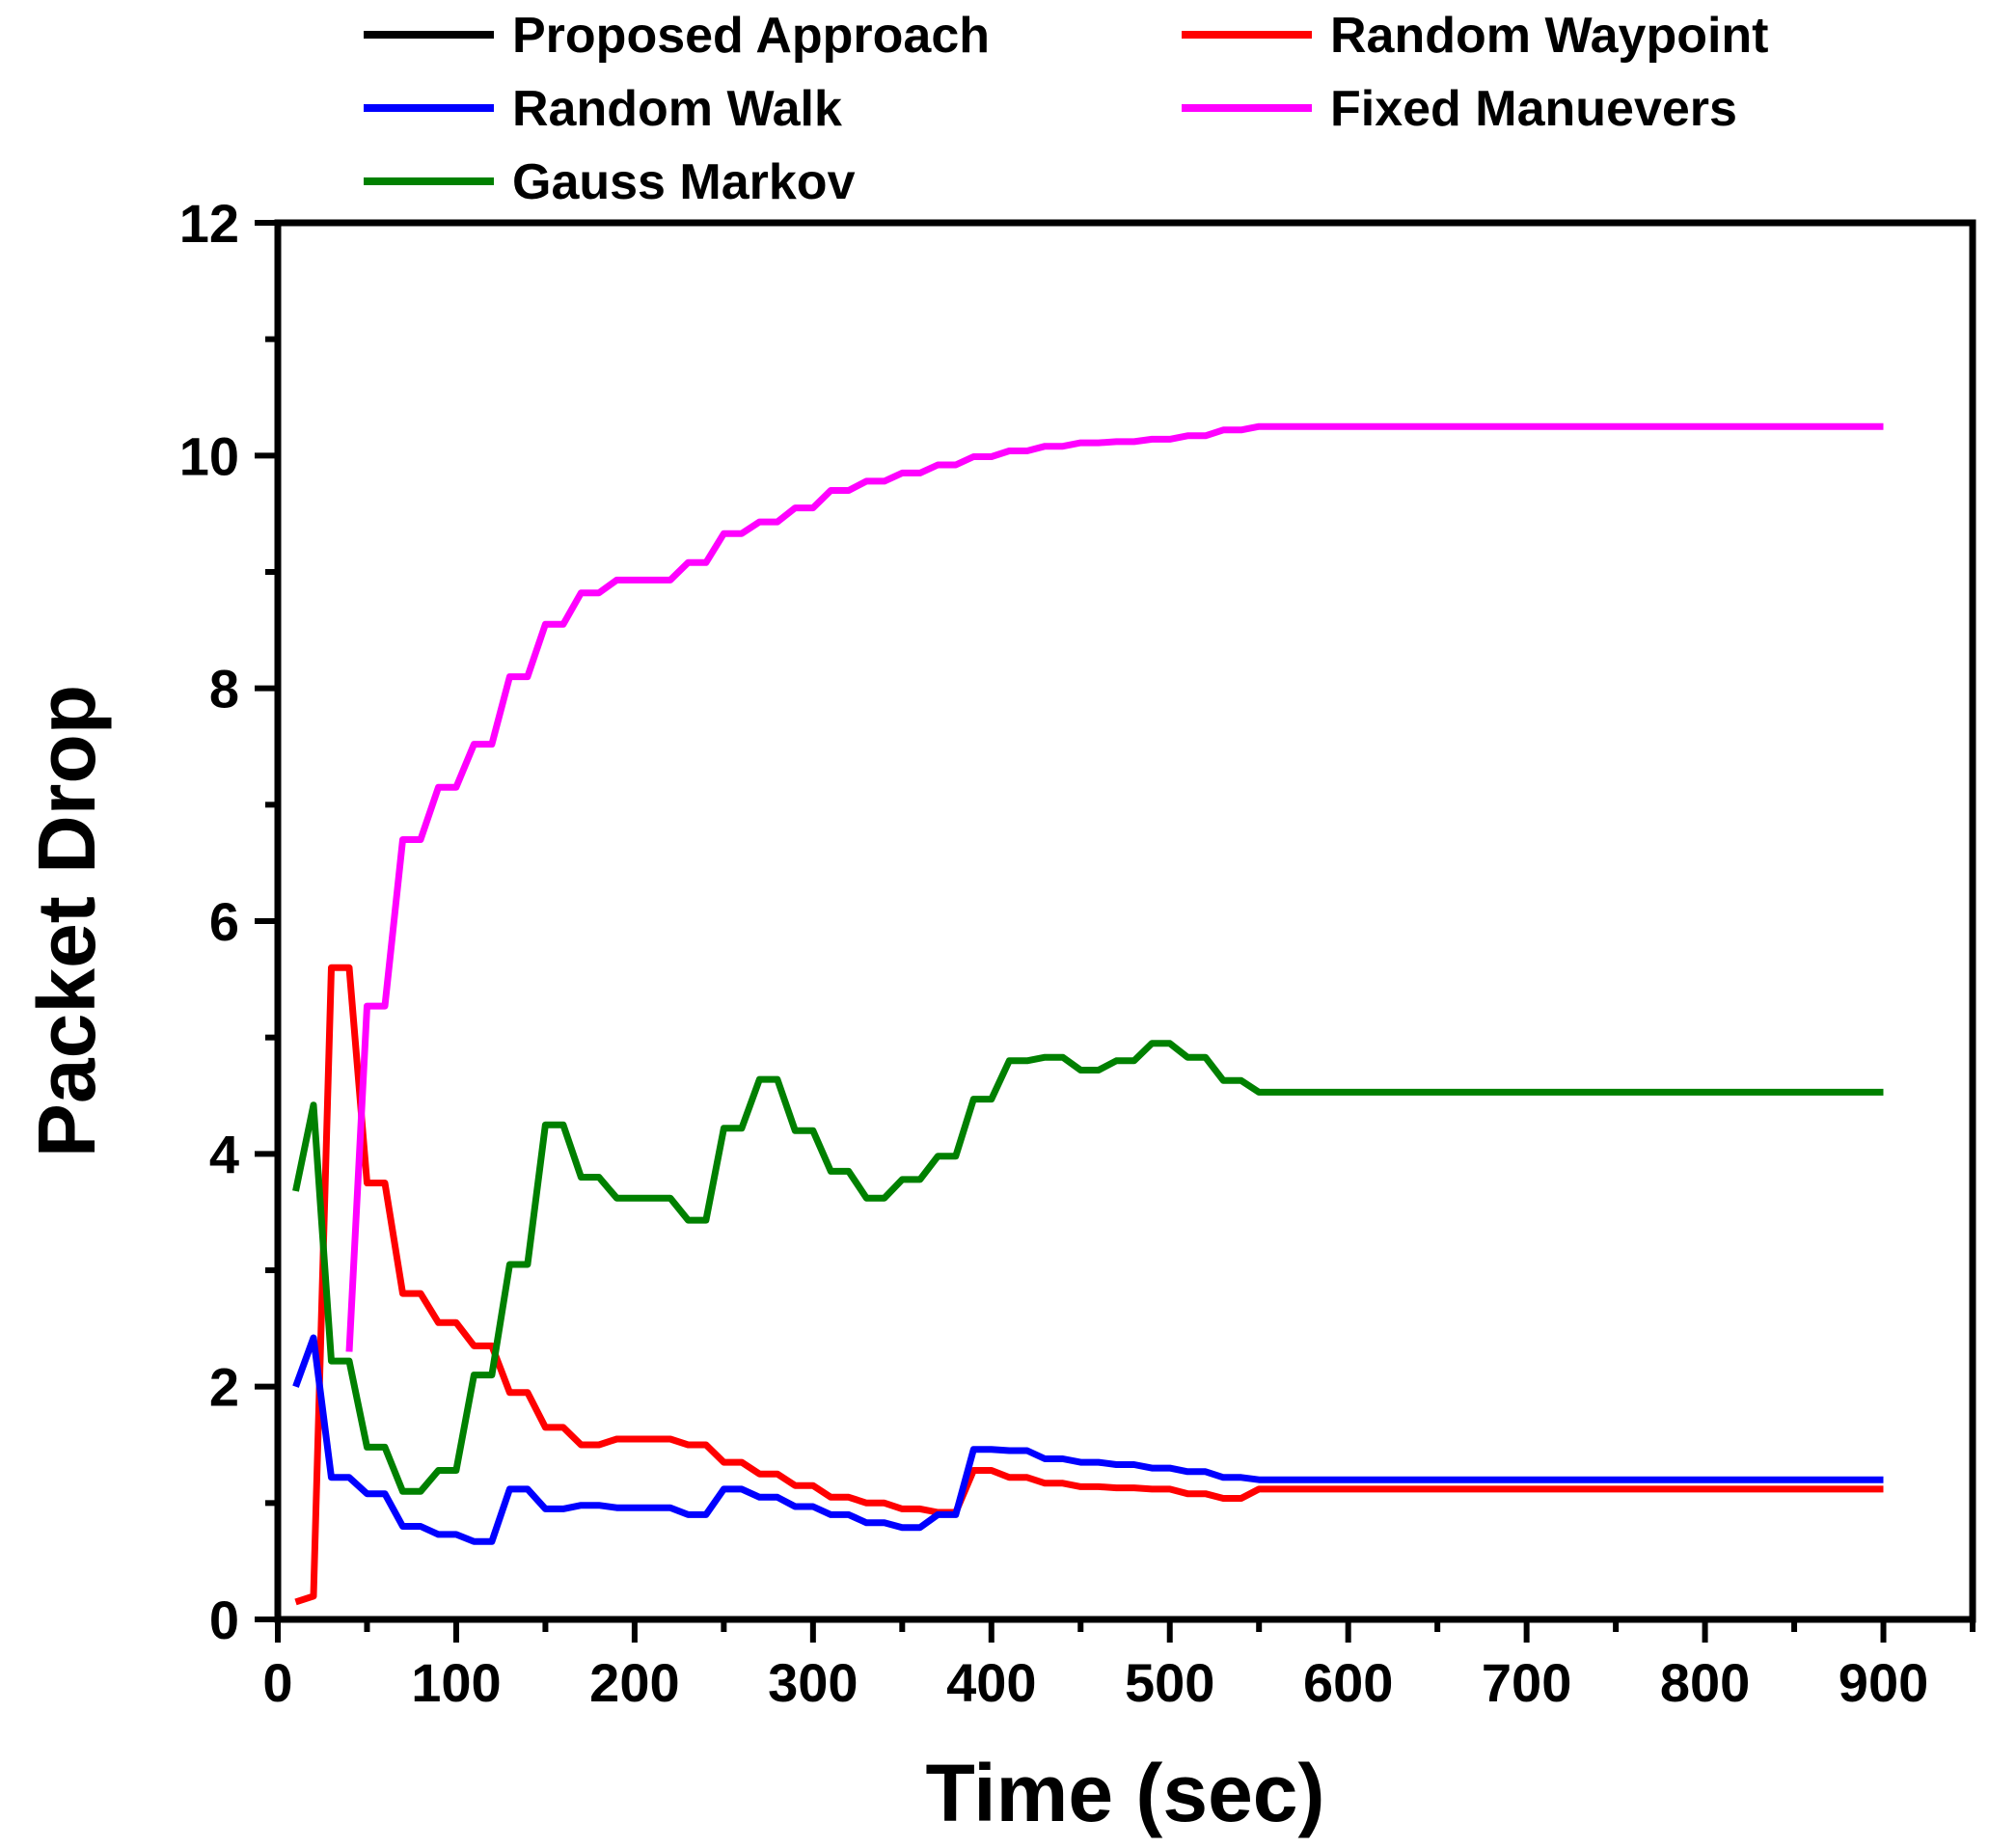 The image size is (1989, 1848). What do you see at coordinates (813, 1682) in the screenshot?
I see `x-tick-label: 300` at bounding box center [813, 1682].